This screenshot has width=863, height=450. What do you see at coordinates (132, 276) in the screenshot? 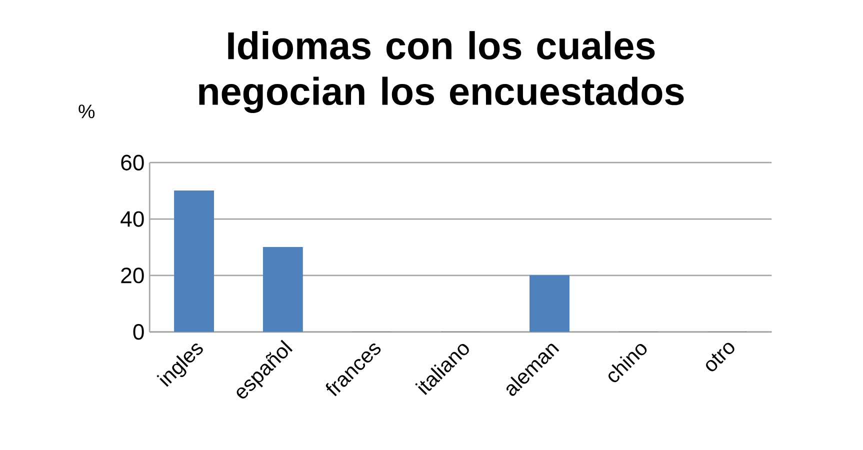
I see `y-tick-label: 20` at bounding box center [132, 276].